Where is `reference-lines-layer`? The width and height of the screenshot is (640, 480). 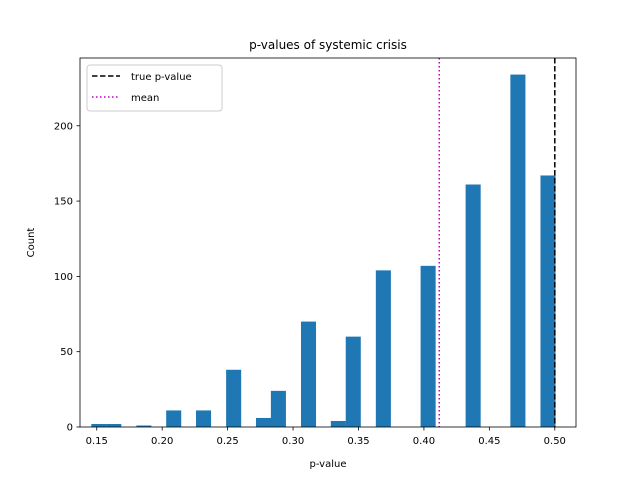
reference-lines-layer is located at coordinates (497, 242).